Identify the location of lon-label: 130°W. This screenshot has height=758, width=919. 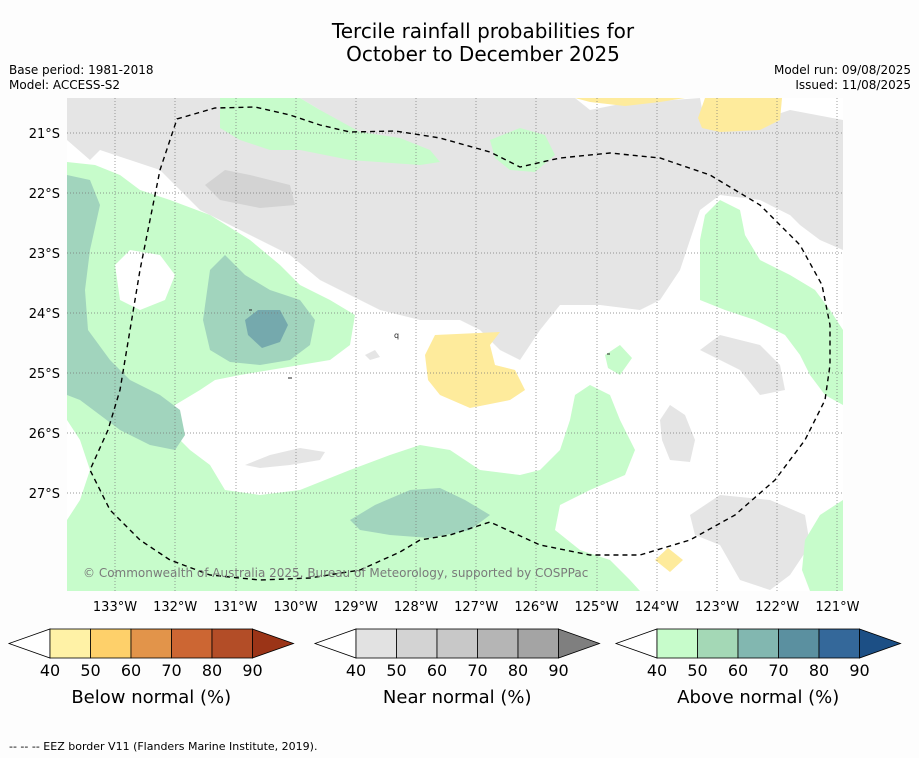
(296, 607).